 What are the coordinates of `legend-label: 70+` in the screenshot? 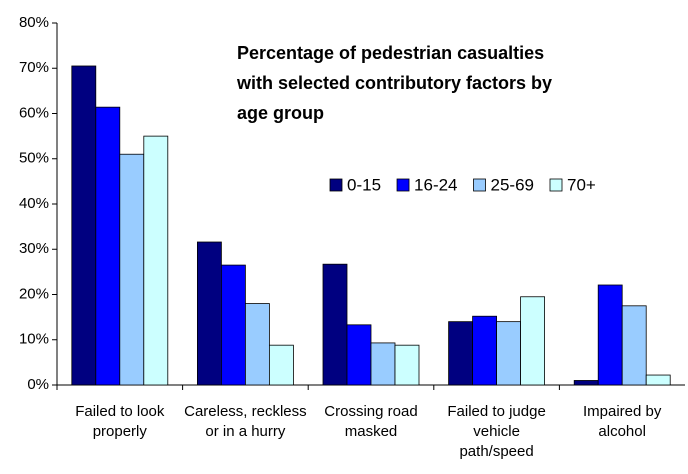 It's located at (581, 184).